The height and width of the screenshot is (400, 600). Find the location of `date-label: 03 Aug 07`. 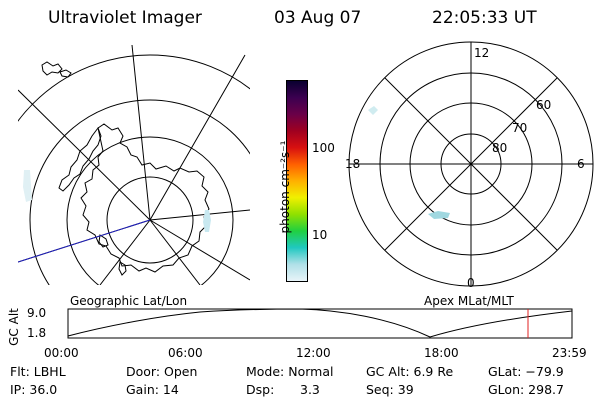

date-label: 03 Aug 07 is located at coordinates (318, 18).